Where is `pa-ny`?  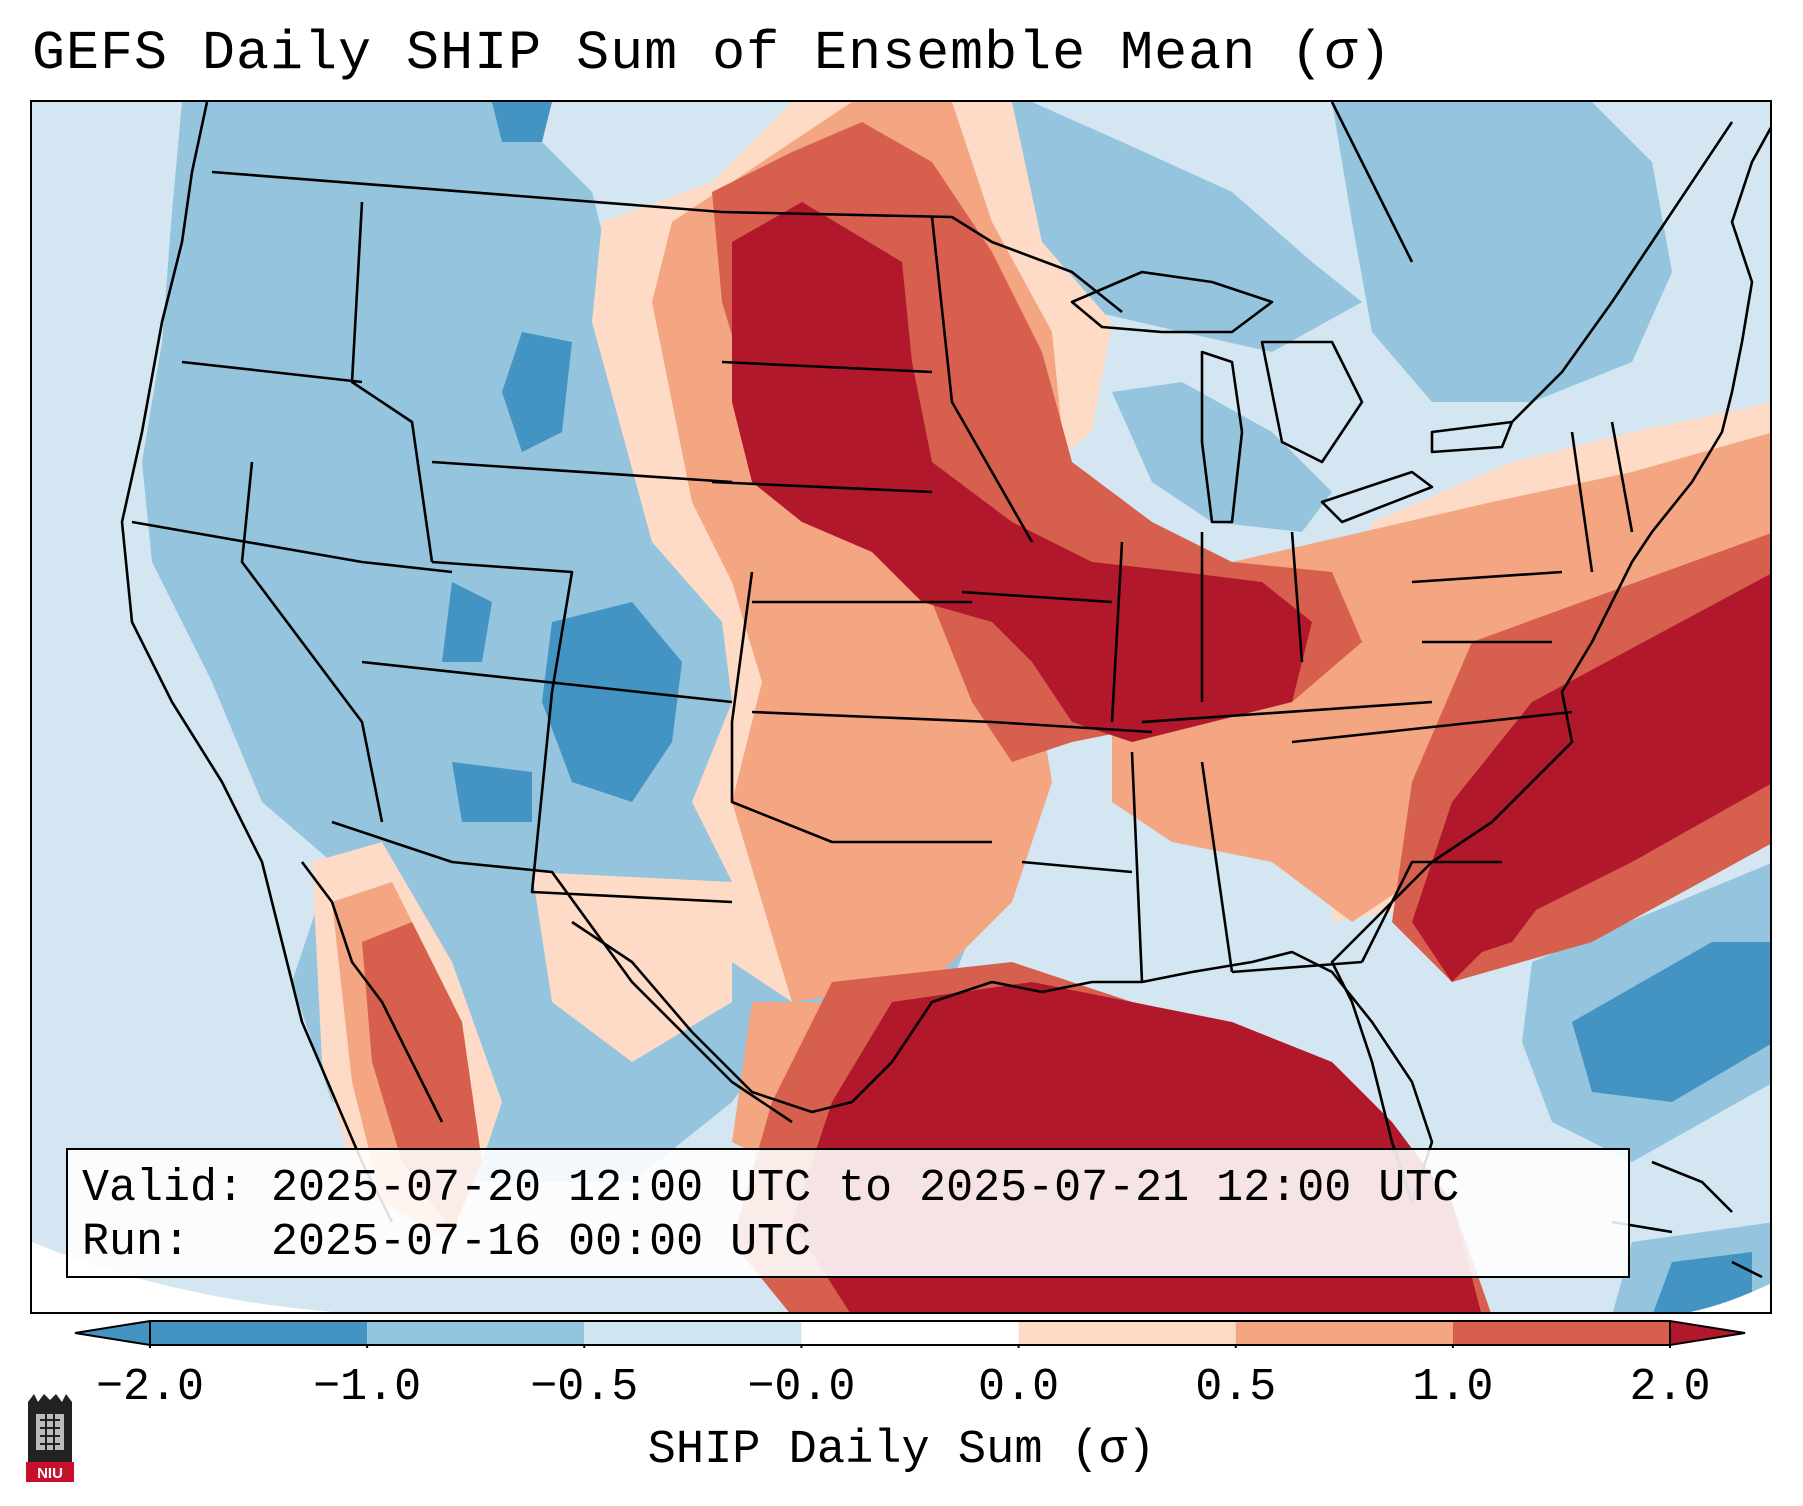
pa-ny is located at coordinates (1487, 607).